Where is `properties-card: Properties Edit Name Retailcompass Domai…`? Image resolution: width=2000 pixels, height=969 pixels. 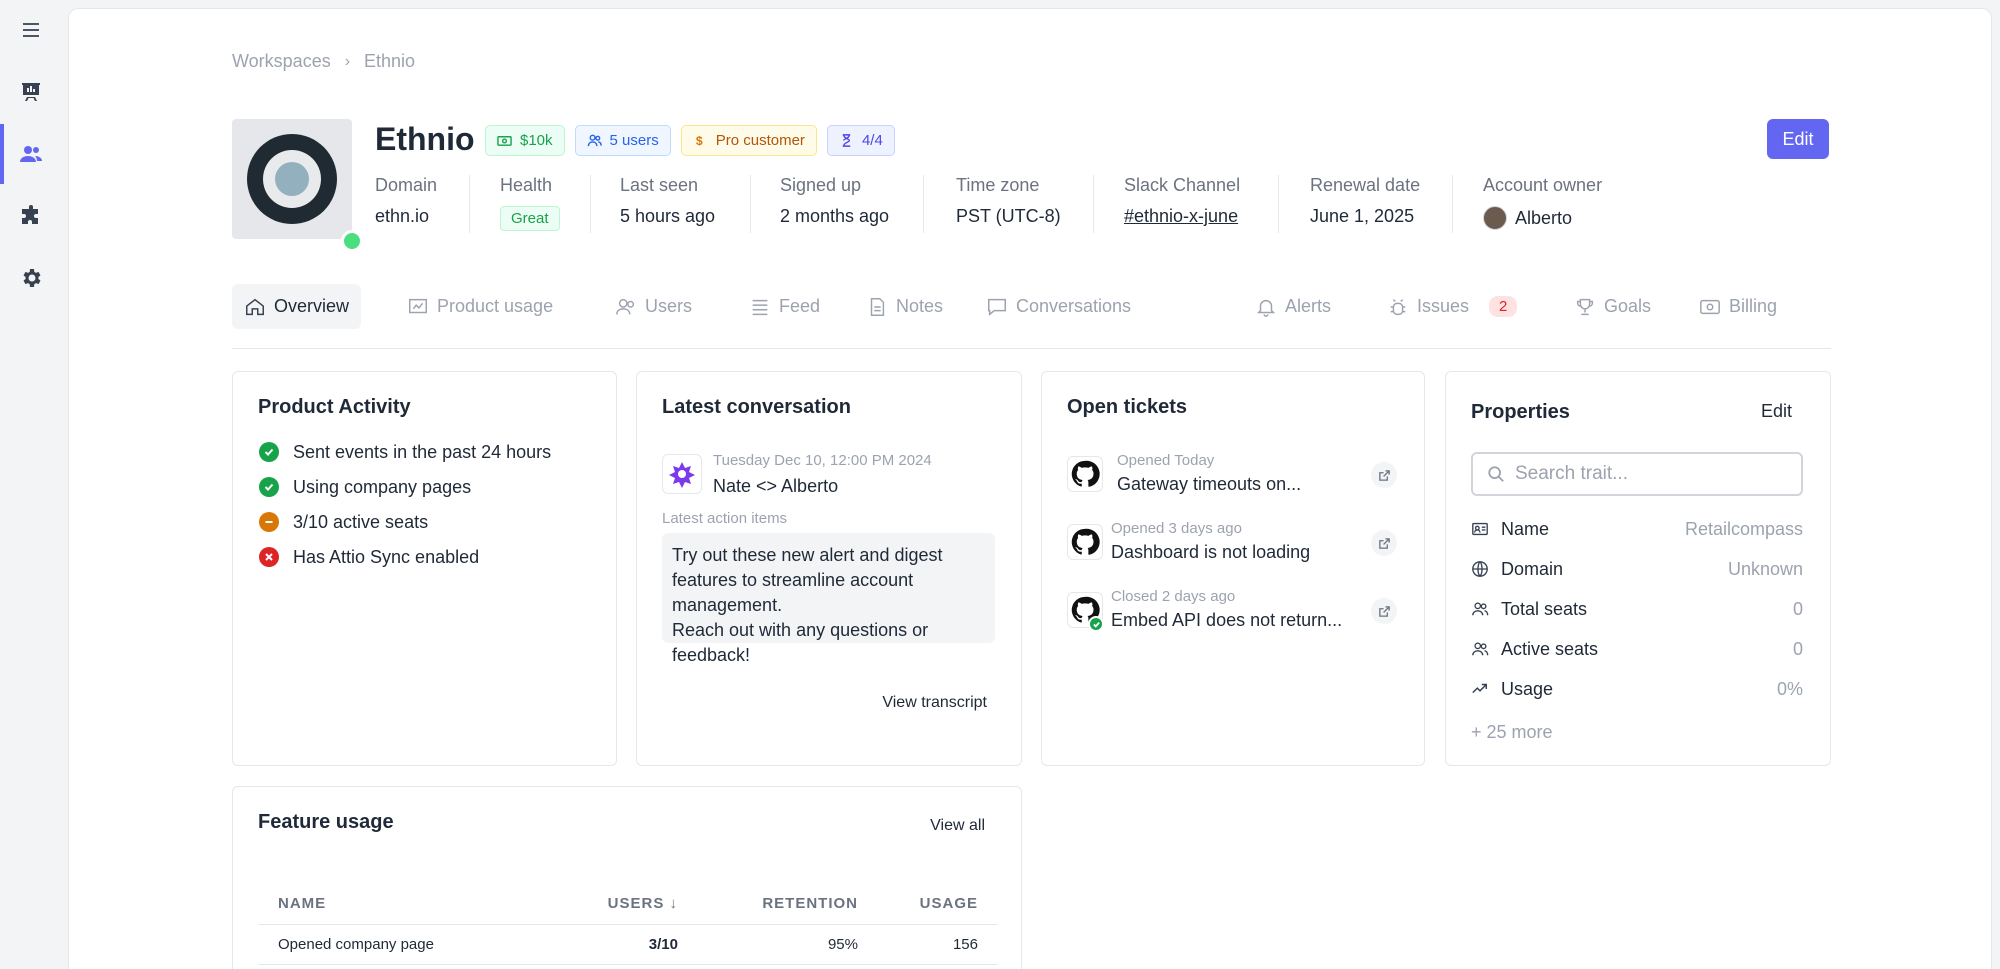 properties-card: Properties Edit Name Retailcompass Domai… is located at coordinates (1638, 568).